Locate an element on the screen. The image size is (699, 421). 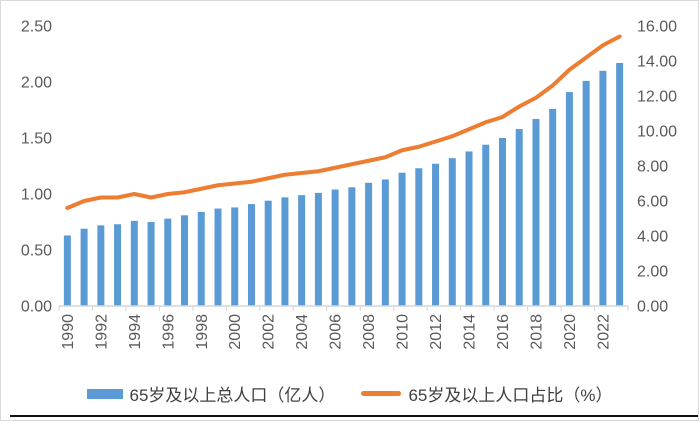
bar-2003 is located at coordinates (285, 251).